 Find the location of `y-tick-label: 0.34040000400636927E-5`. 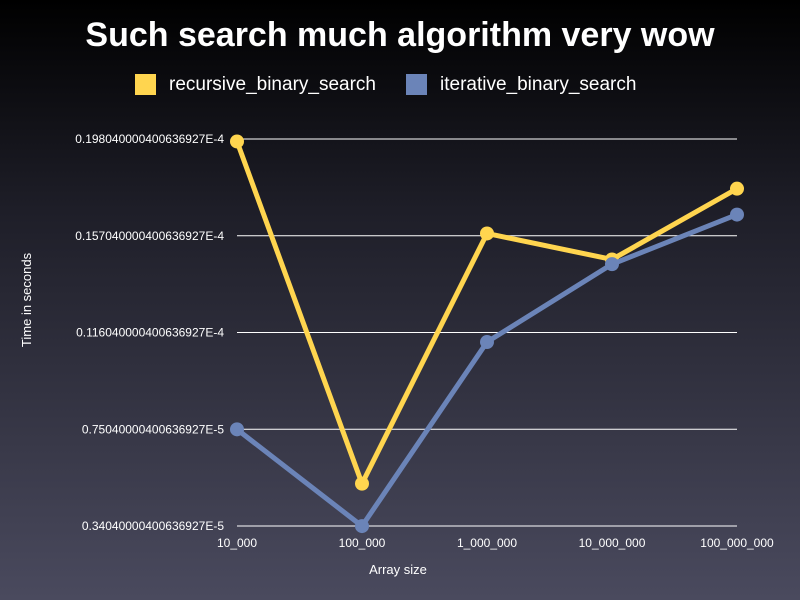

y-tick-label: 0.34040000400636927E-5 is located at coordinates (153, 526).